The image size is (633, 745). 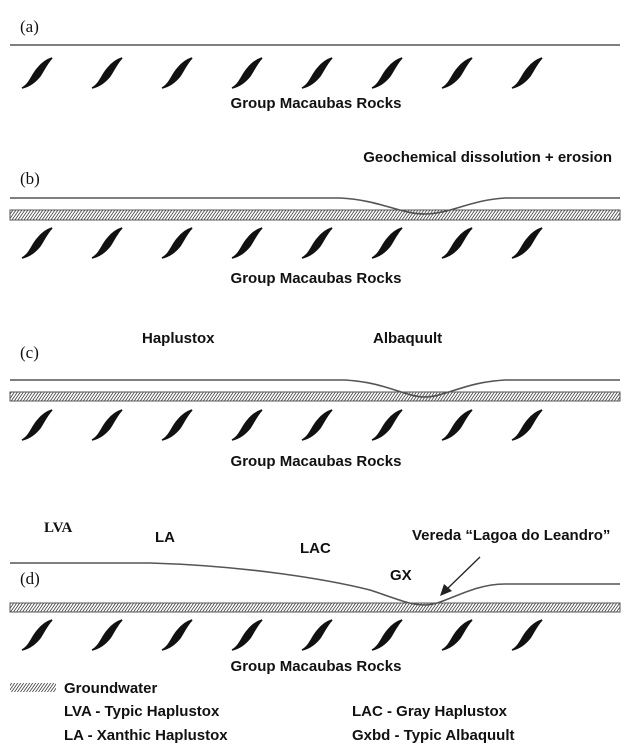 I want to click on panel-label: (d), so click(x=30, y=578).